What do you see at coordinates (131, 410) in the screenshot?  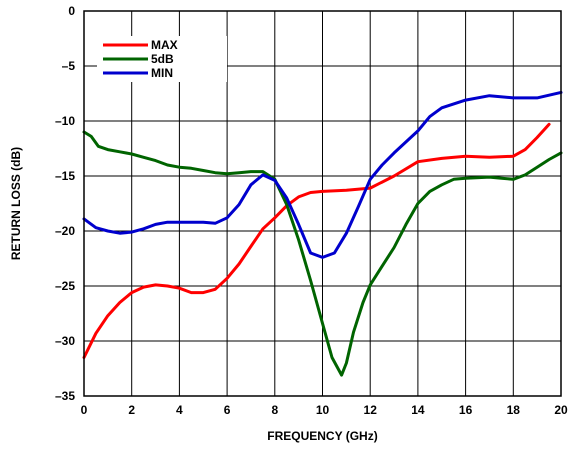 I see `x-tick-label: 2` at bounding box center [131, 410].